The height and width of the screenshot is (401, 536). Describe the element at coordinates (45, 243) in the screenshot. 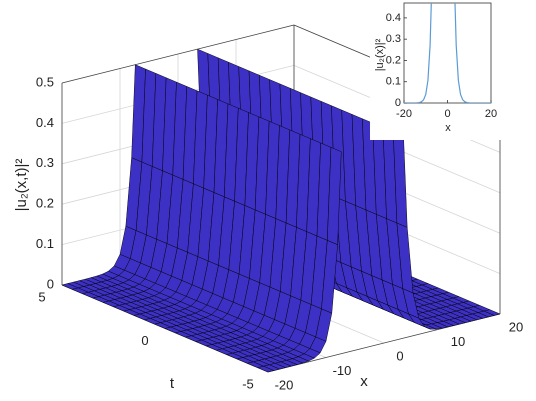

I see `z-tick-label: 0.1` at that location.